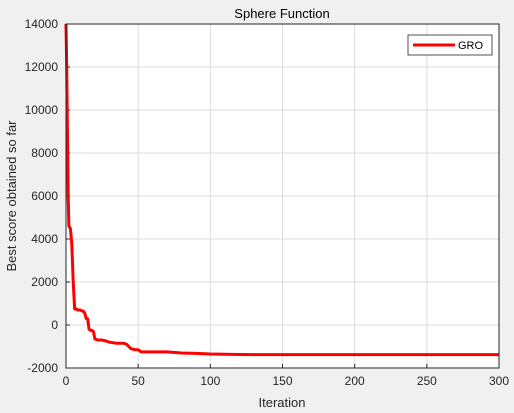 The image size is (514, 413). I want to click on x-tick-label: 0, so click(66, 381).